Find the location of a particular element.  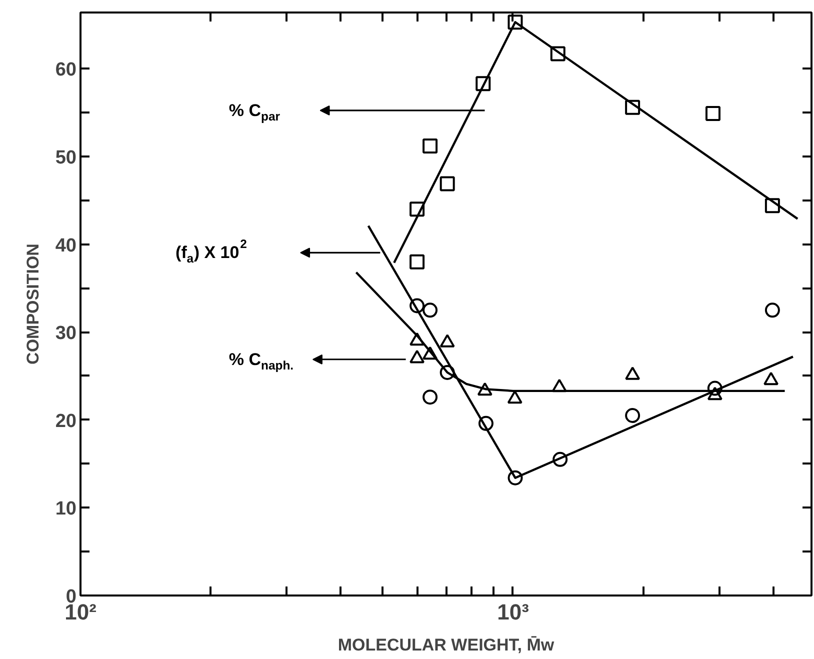

y-tick-label: 40 is located at coordinates (66, 245).